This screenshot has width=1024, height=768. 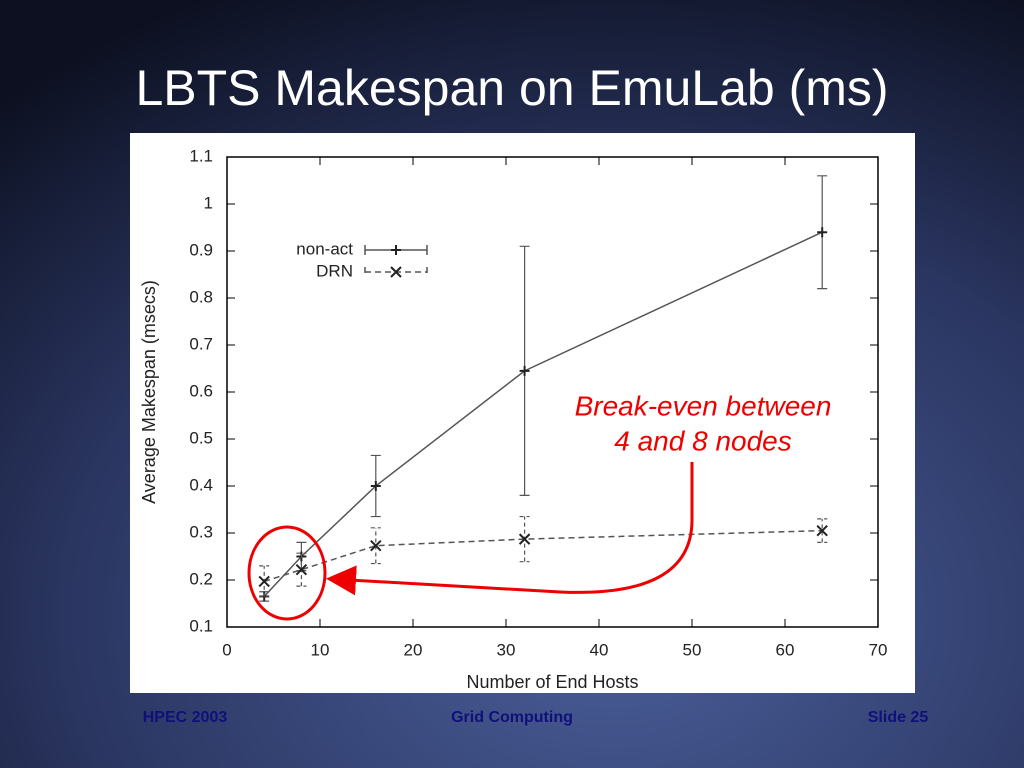 What do you see at coordinates (898, 717) in the screenshot?
I see `footer-right: Slide 25` at bounding box center [898, 717].